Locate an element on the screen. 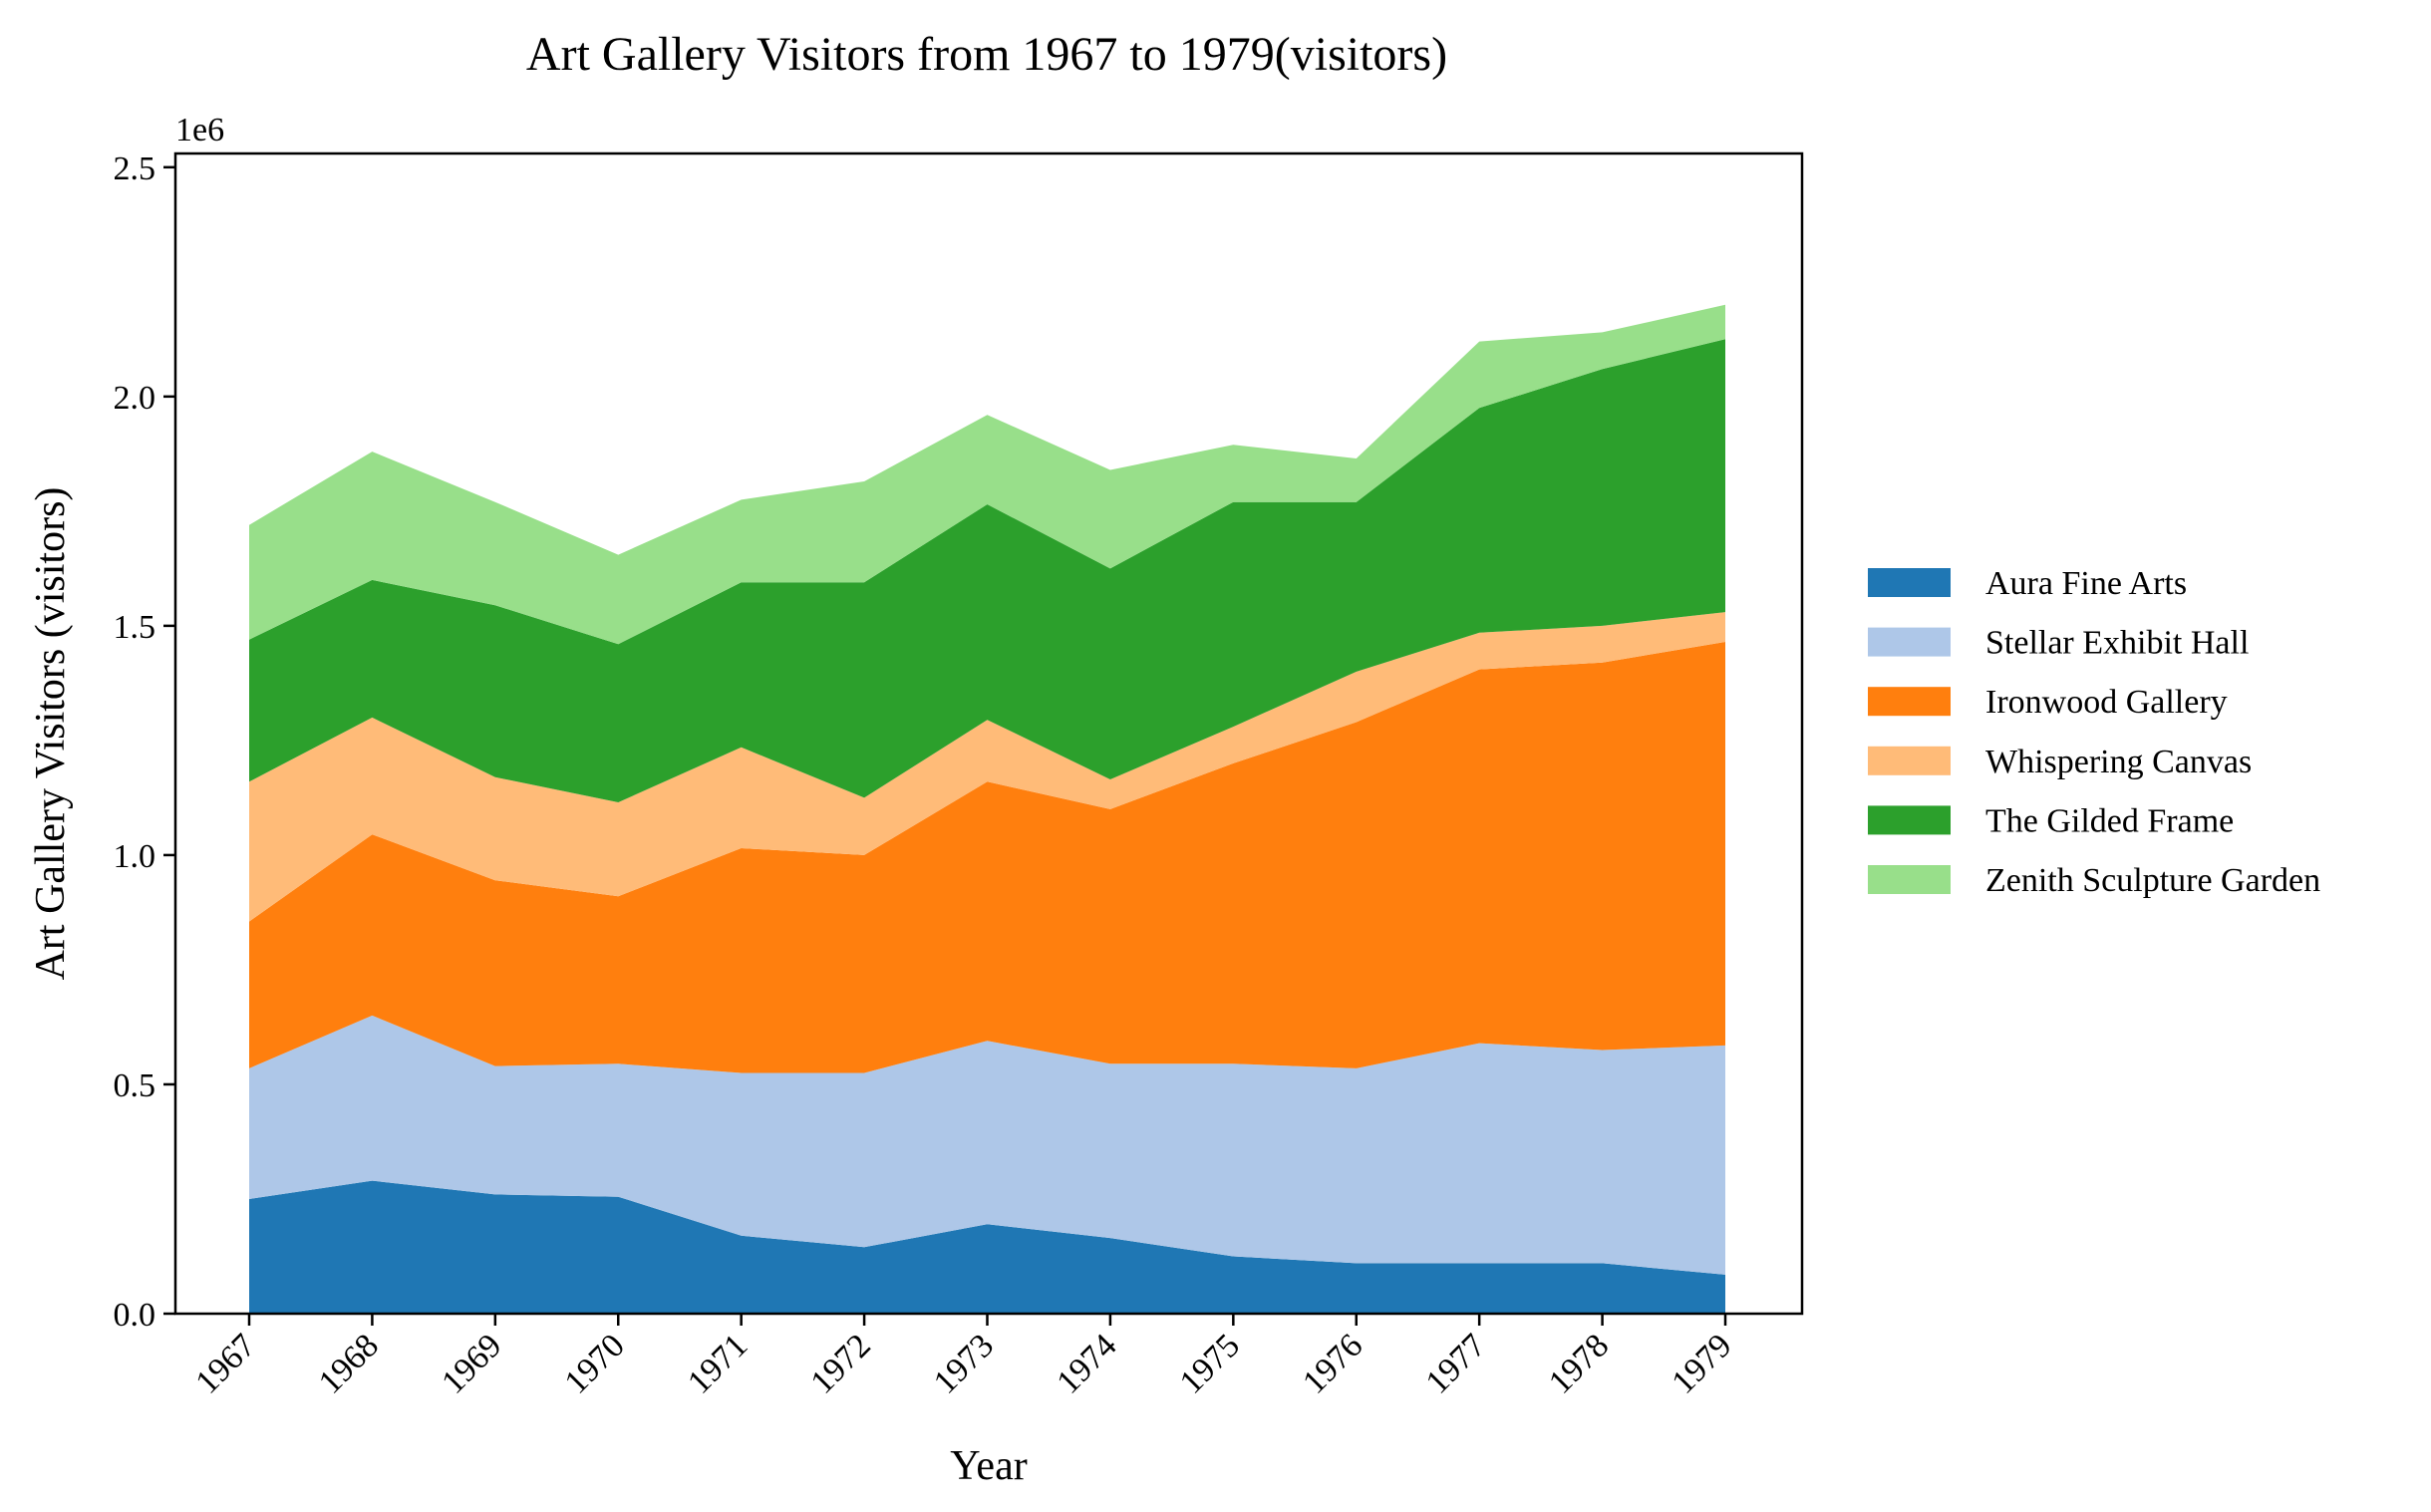 The height and width of the screenshot is (1512, 2431). y-tick-label: 0.0 is located at coordinates (135, 1316).